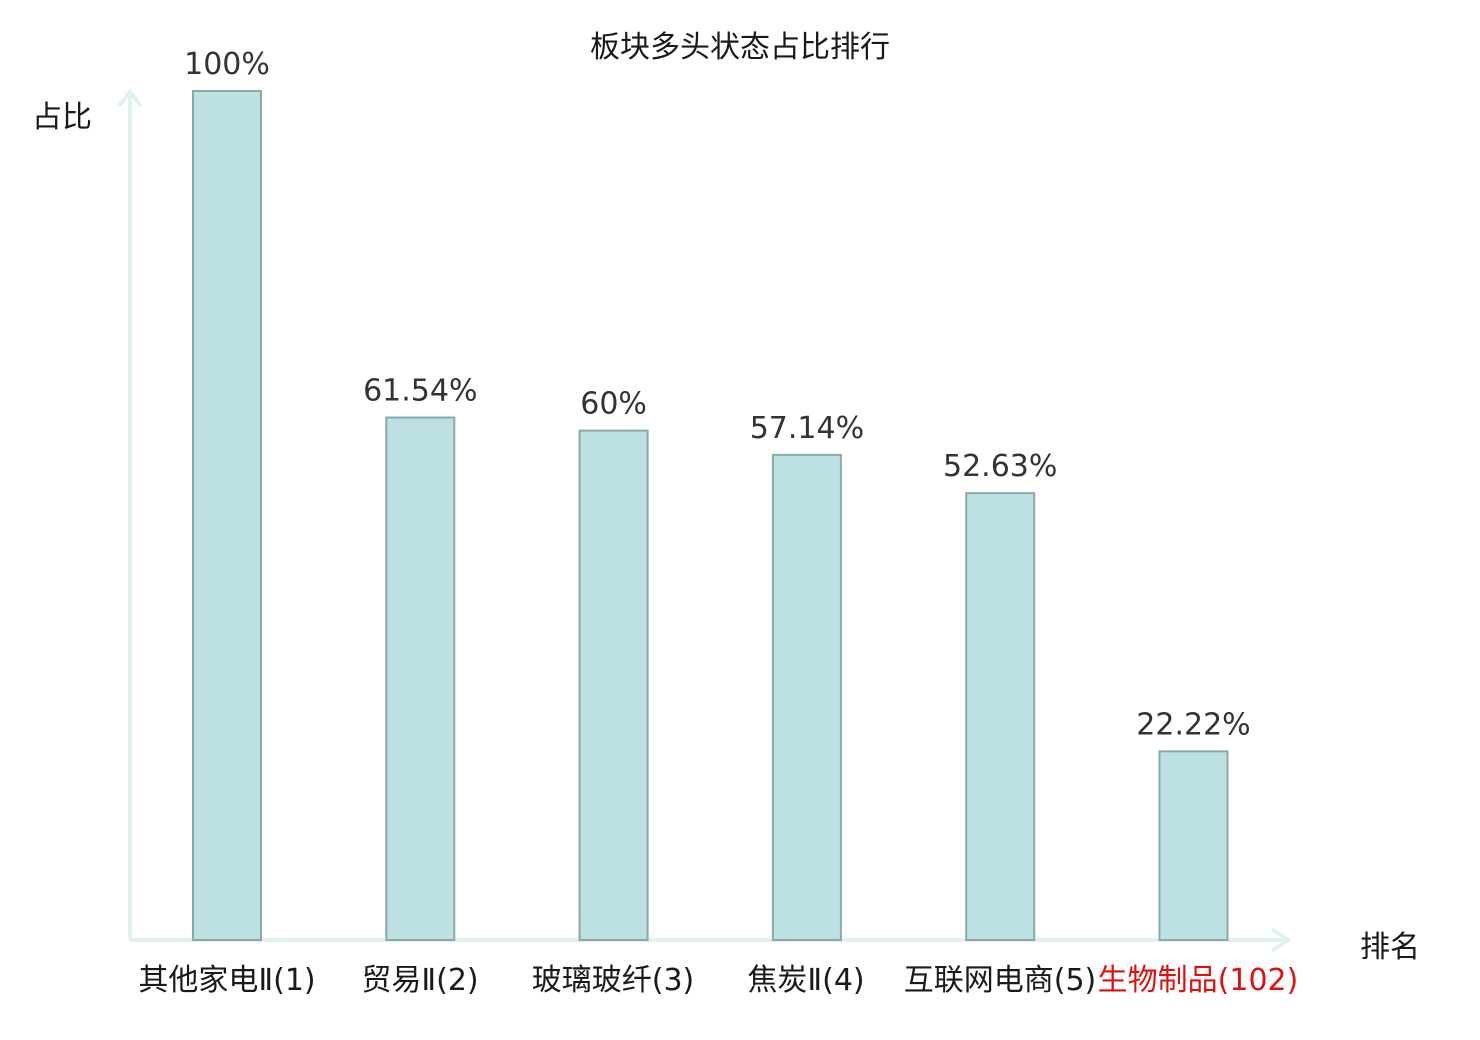 The width and height of the screenshot is (1480, 1040). What do you see at coordinates (807, 428) in the screenshot?
I see `value-label-4: 57.14%` at bounding box center [807, 428].